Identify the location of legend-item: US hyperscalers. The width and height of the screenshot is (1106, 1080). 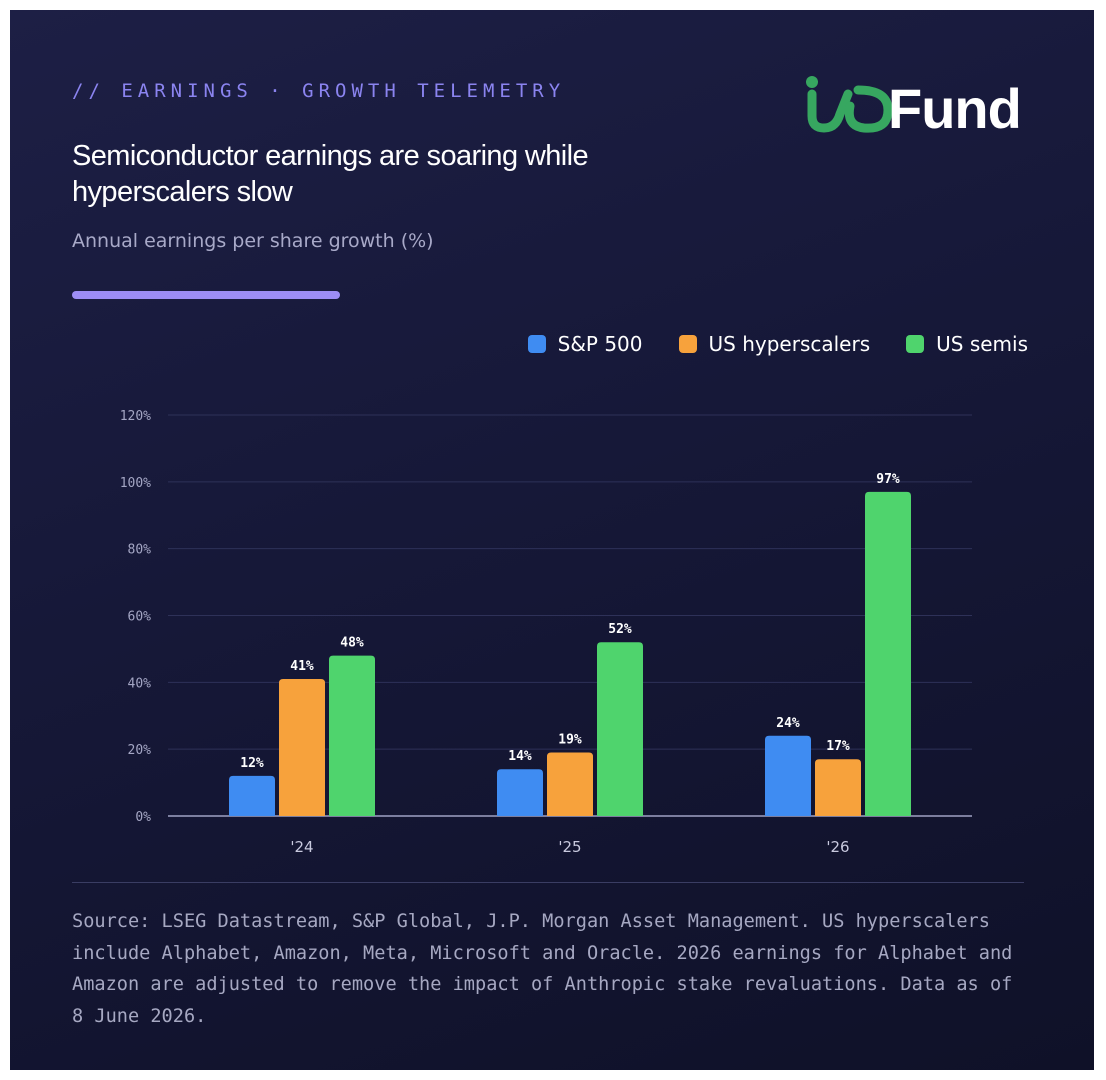
(774, 344).